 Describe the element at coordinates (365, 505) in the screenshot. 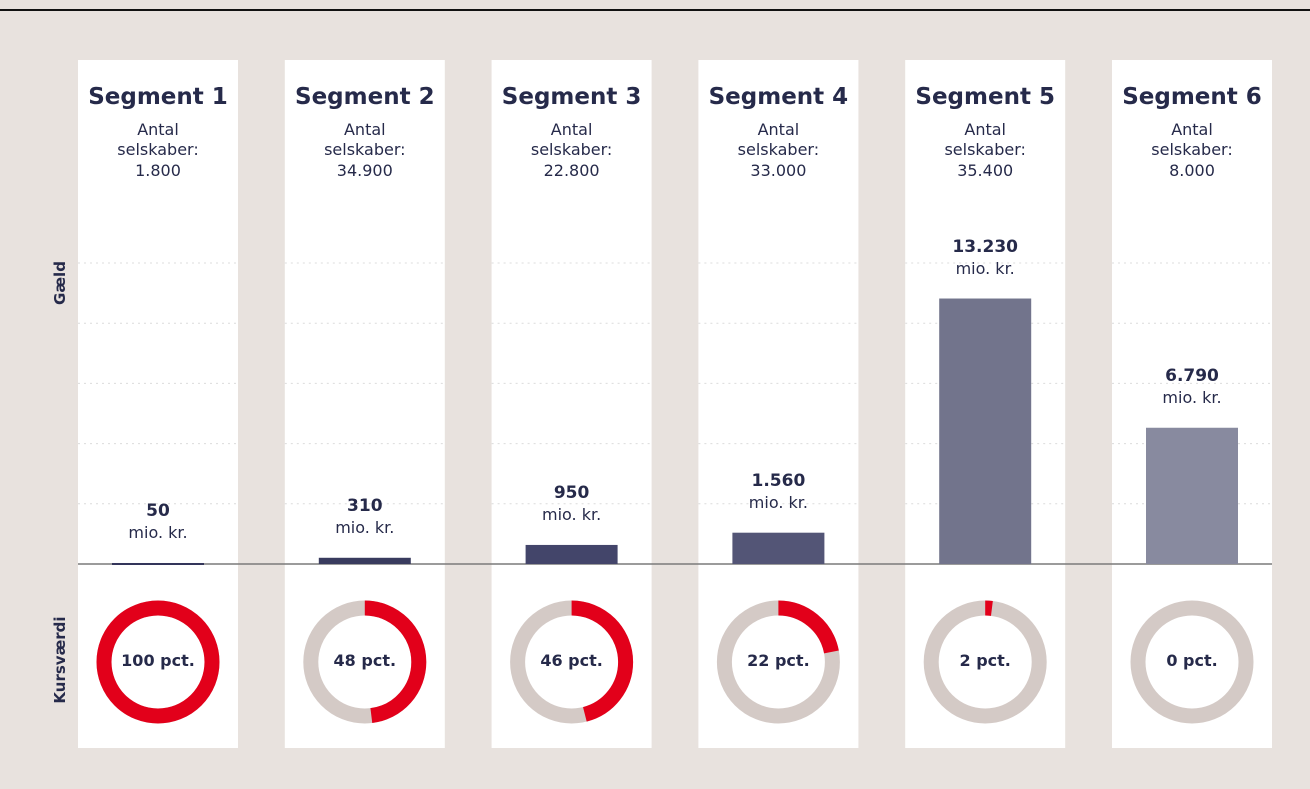

I see `data-label: 310` at that location.